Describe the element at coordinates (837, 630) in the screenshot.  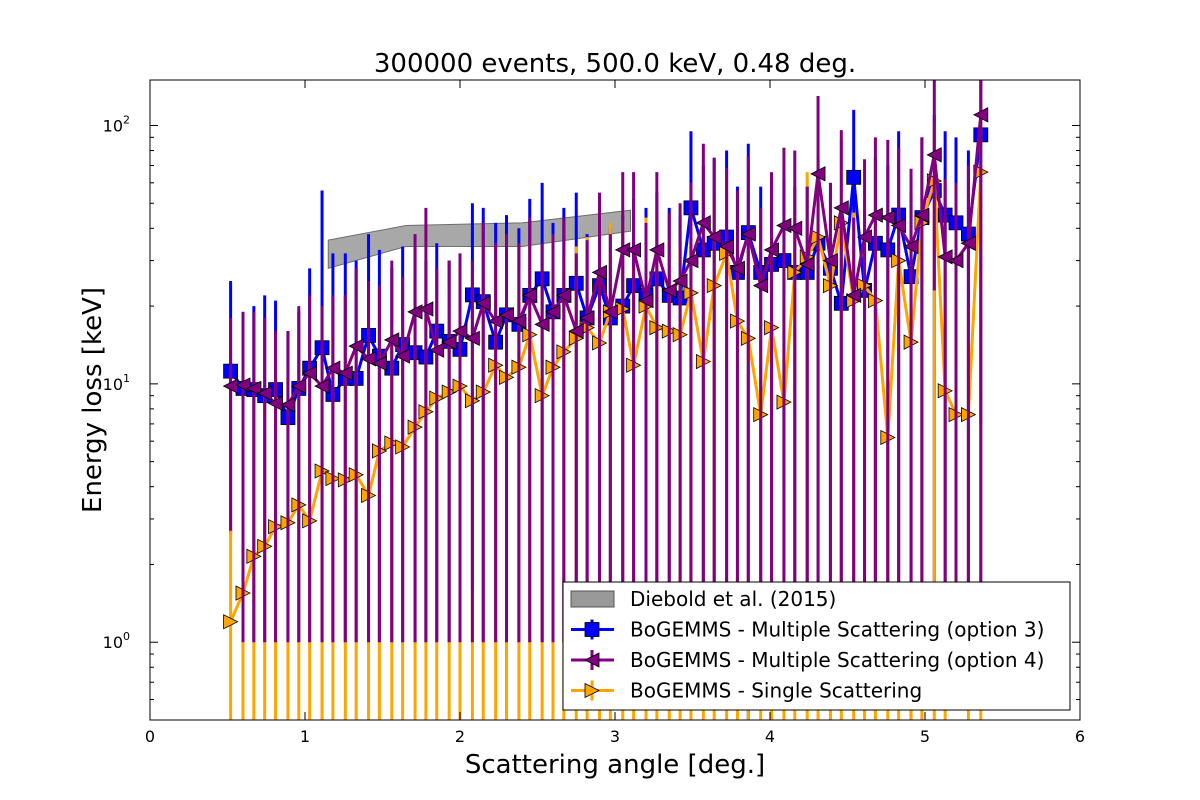
I see `legend-label: BoGEMMS - Multiple Scattering (option 3)` at that location.